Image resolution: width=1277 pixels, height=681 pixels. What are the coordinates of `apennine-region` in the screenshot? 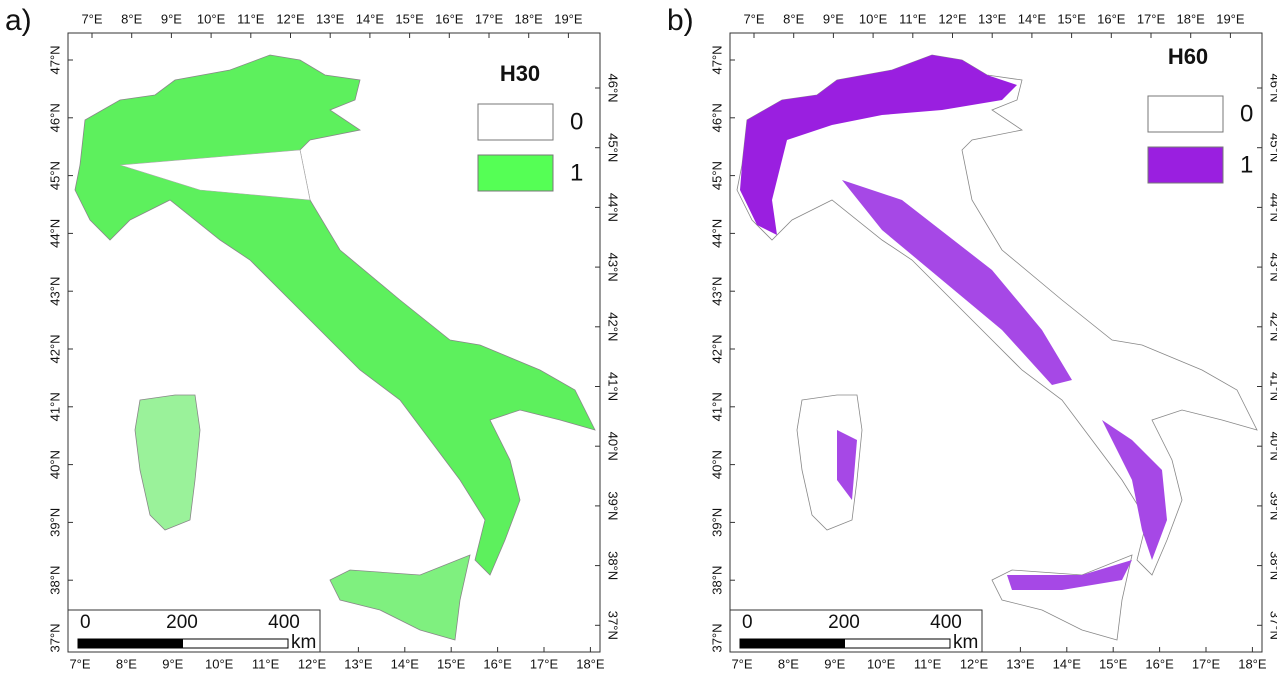 It's located at (957, 282).